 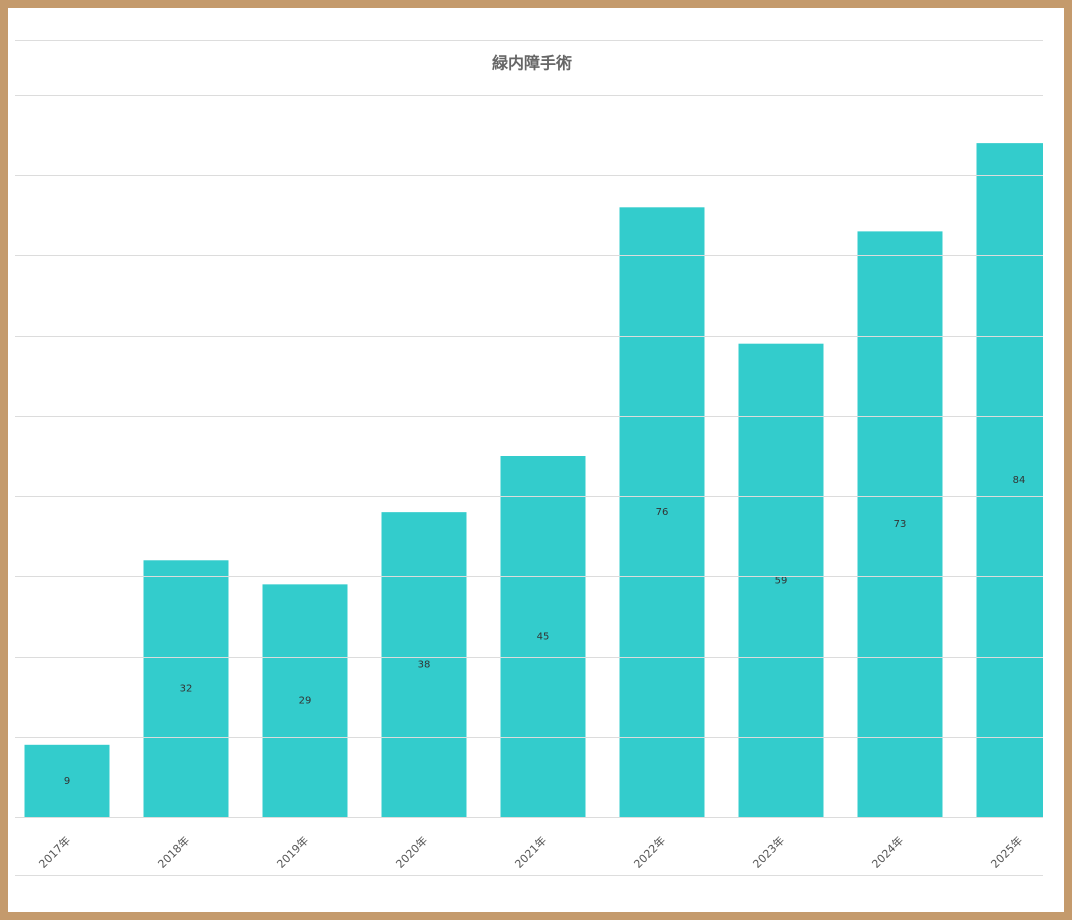 What do you see at coordinates (54, 851) in the screenshot?
I see `x-tick-label: 2017年` at bounding box center [54, 851].